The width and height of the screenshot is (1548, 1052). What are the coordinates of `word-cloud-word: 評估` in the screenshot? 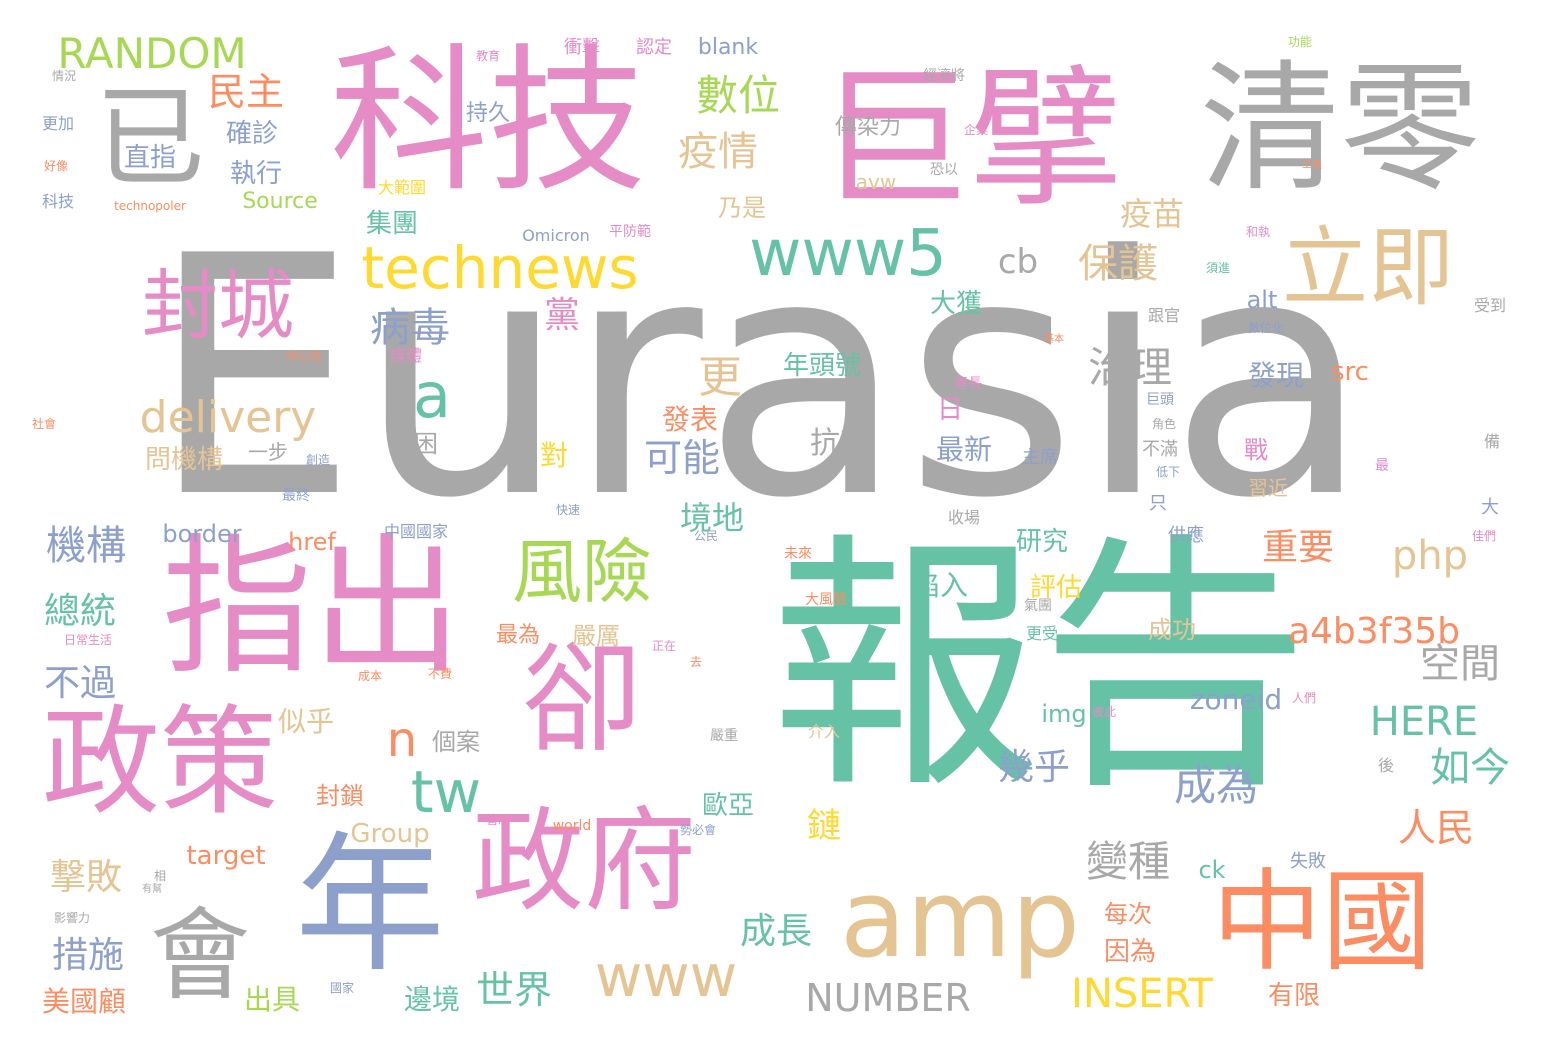 It's located at (1056, 588).